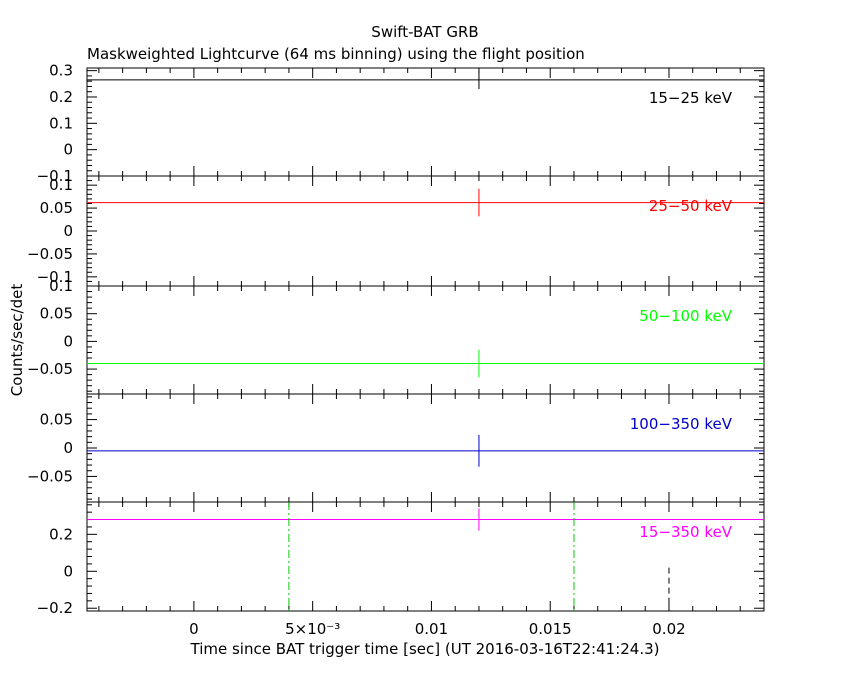 Image resolution: width=850 pixels, height=680 pixels. I want to click on y-axis-label: Counts/sec/det, so click(17, 340).